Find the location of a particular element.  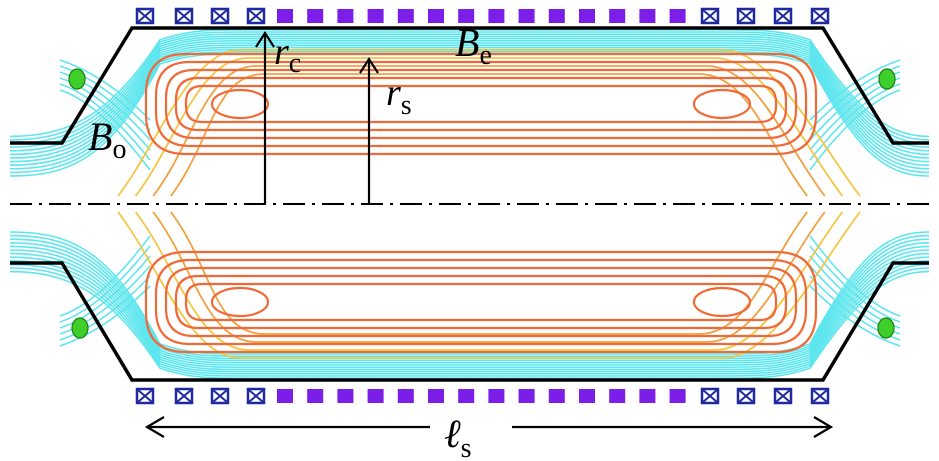

r-c-arrowhead is located at coordinates (265, 39).